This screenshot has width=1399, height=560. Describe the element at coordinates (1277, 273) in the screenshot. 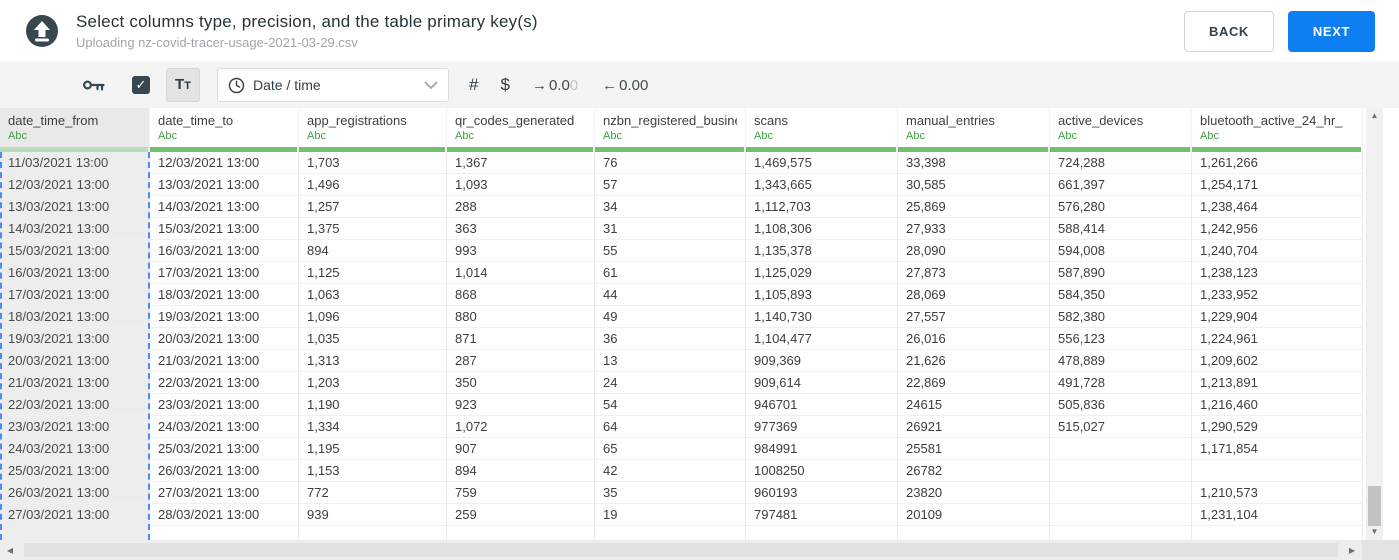

I see `table-cell: 1,238,123` at that location.